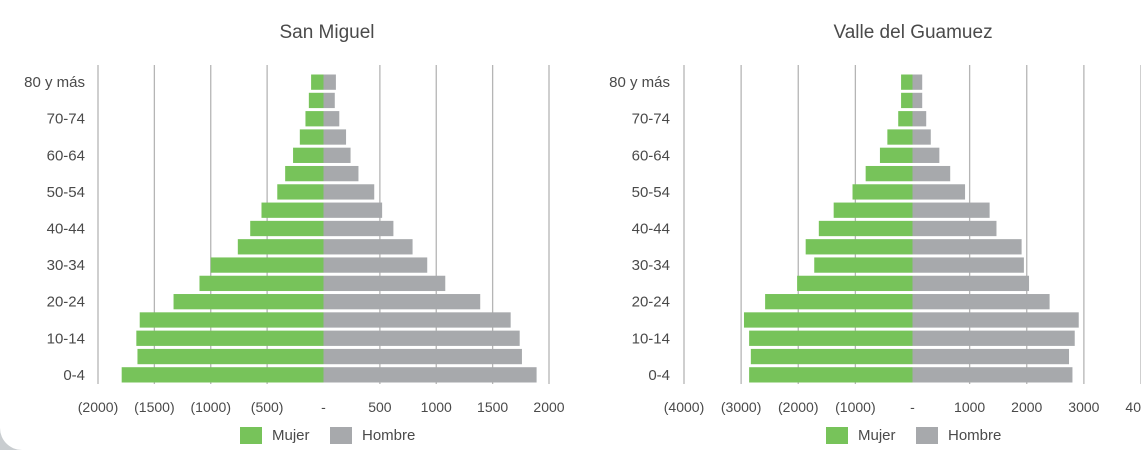  I want to click on category-label-0-0: 0-4, so click(74, 375).